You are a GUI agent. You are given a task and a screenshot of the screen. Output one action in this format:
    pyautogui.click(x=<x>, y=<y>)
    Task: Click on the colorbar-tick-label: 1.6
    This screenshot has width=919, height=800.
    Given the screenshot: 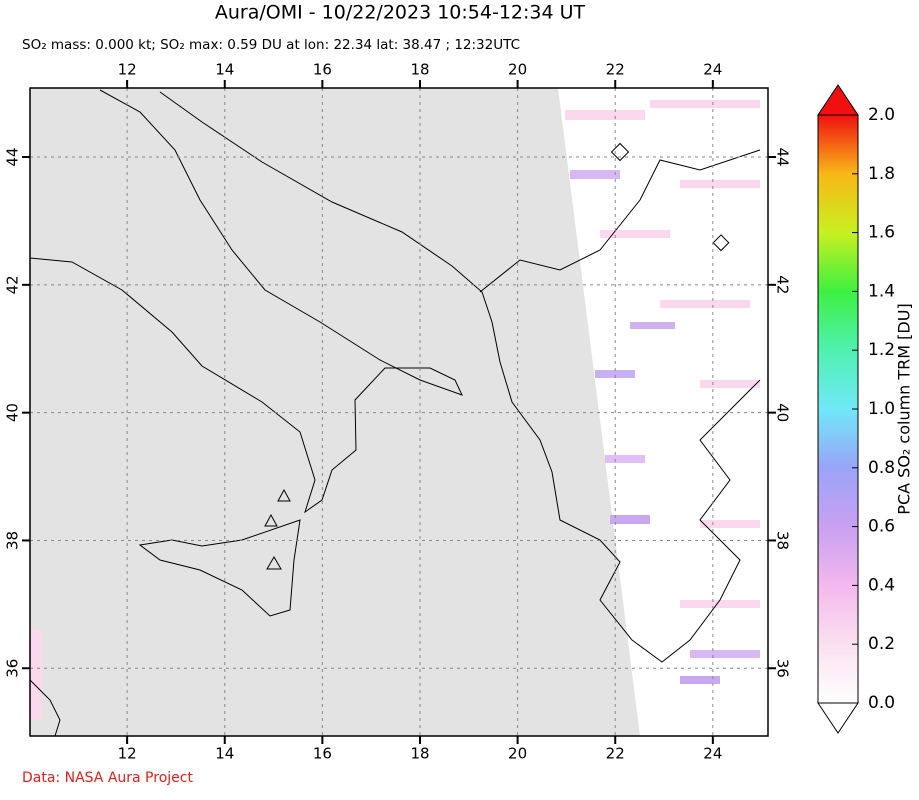 What is the action you would take?
    pyautogui.click(x=881, y=233)
    